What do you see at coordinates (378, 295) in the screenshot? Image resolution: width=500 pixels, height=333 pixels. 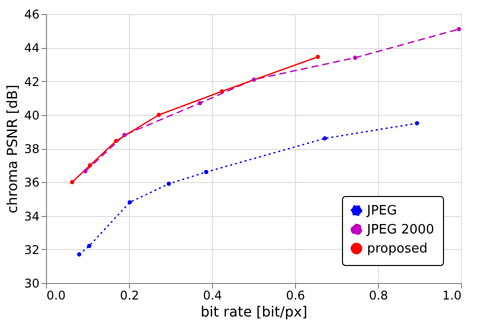 I see `x-tick-label: 0.8` at bounding box center [378, 295].